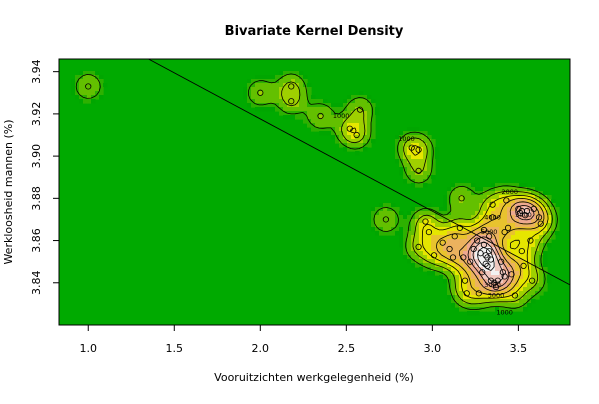 The height and width of the screenshot is (404, 599). I want to click on chart-title: Bivariate Kernel Density, so click(314, 31).